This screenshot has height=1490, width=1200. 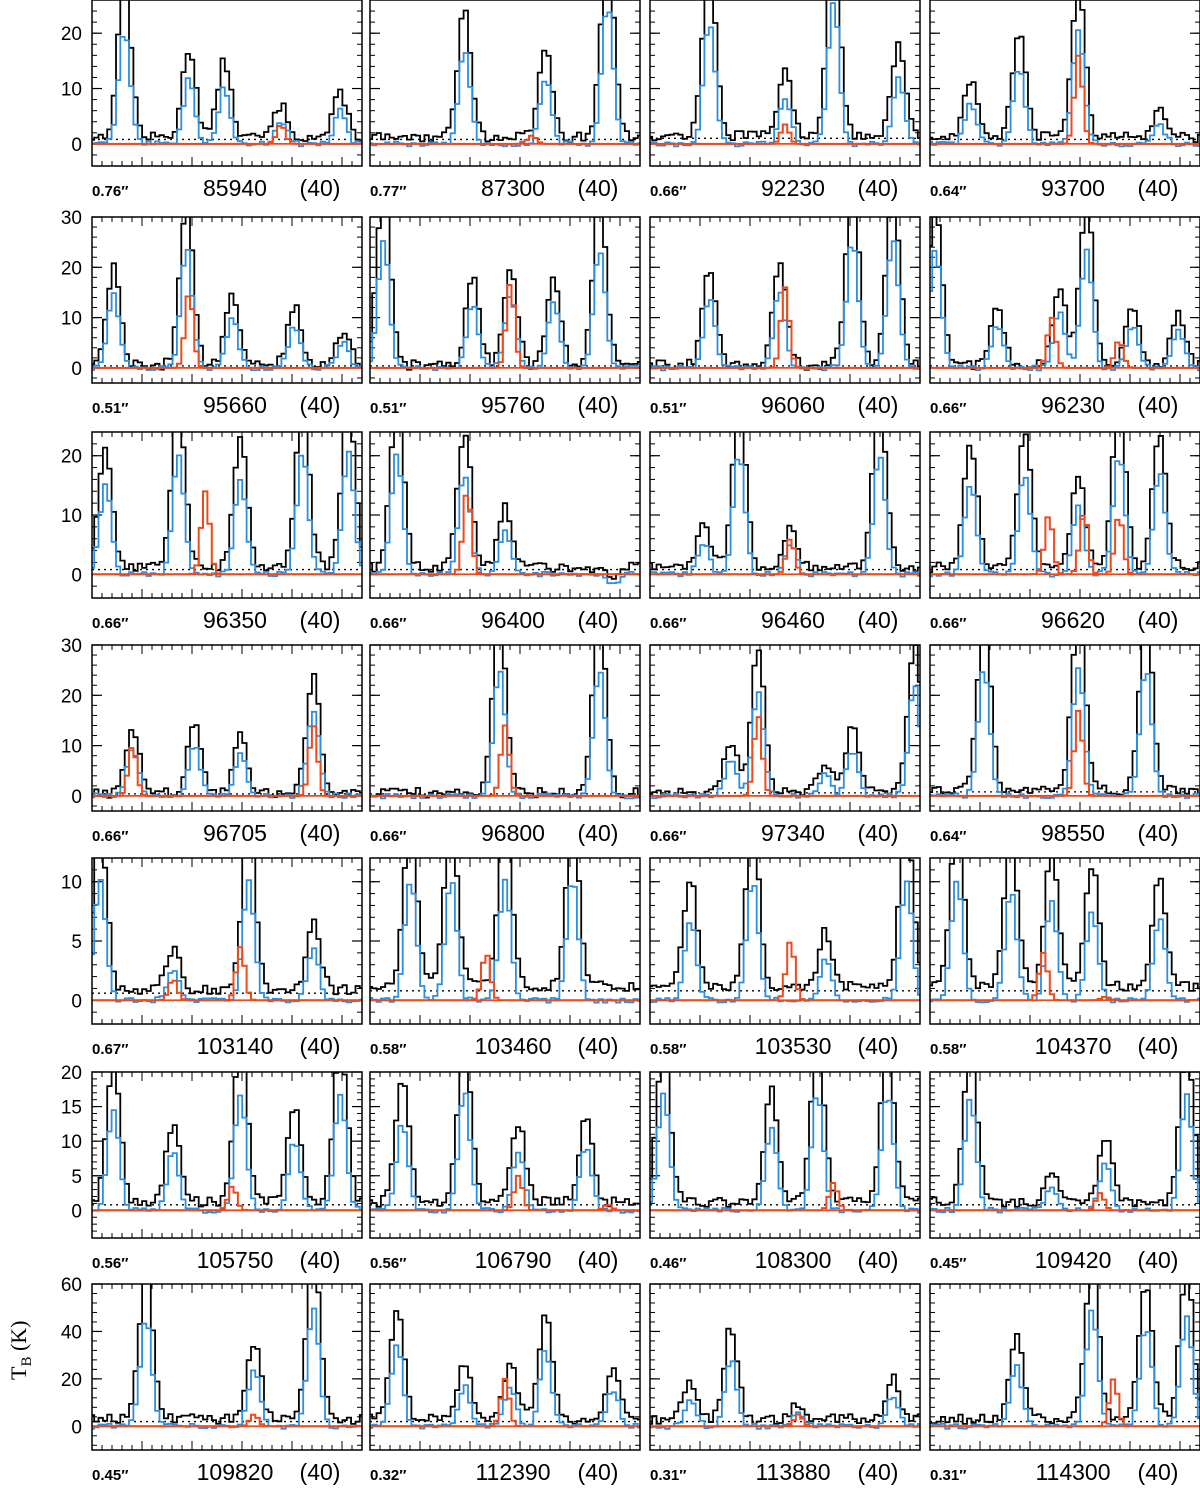 I want to click on beam-size-label: 0.58″, so click(x=388, y=1049).